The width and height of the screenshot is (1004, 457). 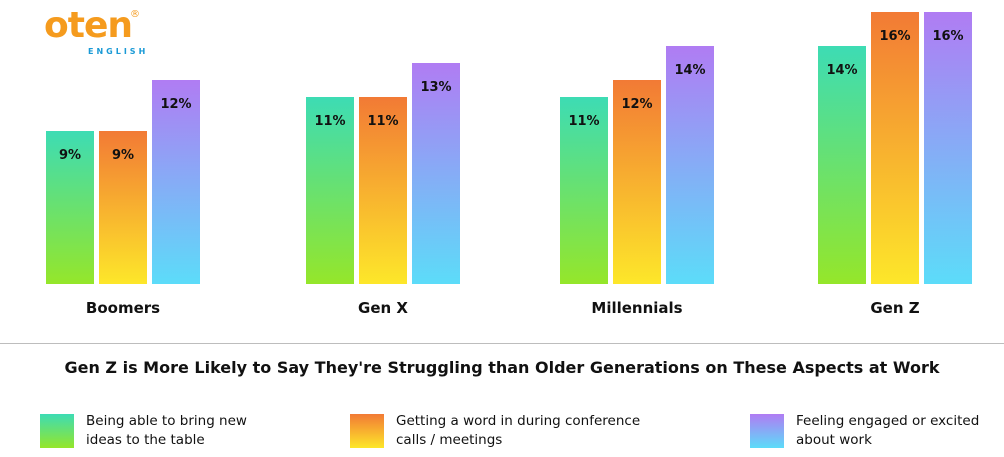 I want to click on bar-gen-z-engaged, so click(x=948, y=148).